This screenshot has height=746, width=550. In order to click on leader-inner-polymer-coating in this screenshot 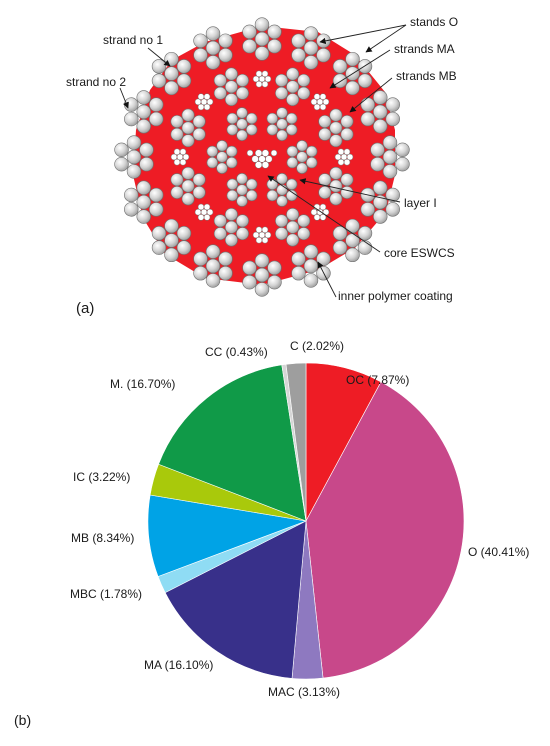, I will do `click(327, 279)`.